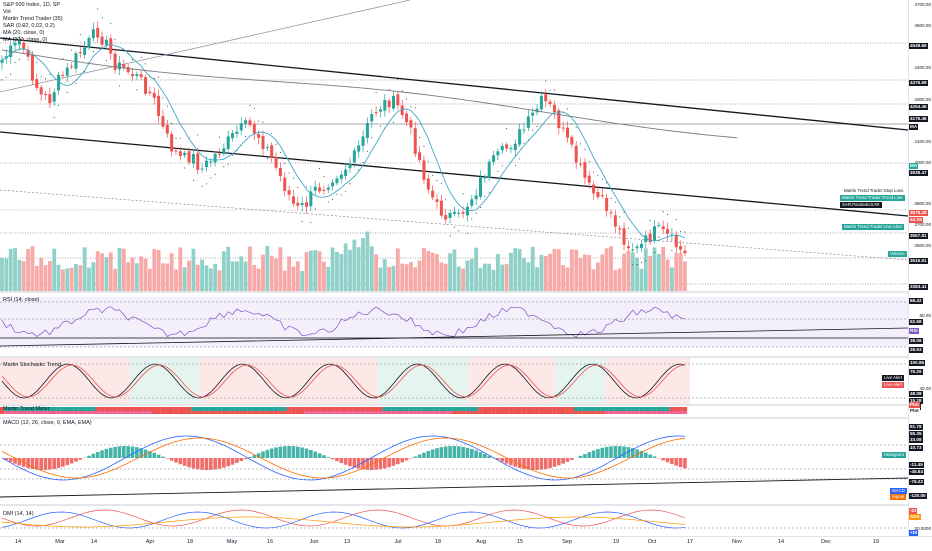 This screenshot has width=932, height=551. I want to click on legend-ma20: MA (20, close, 0), so click(33, 33).